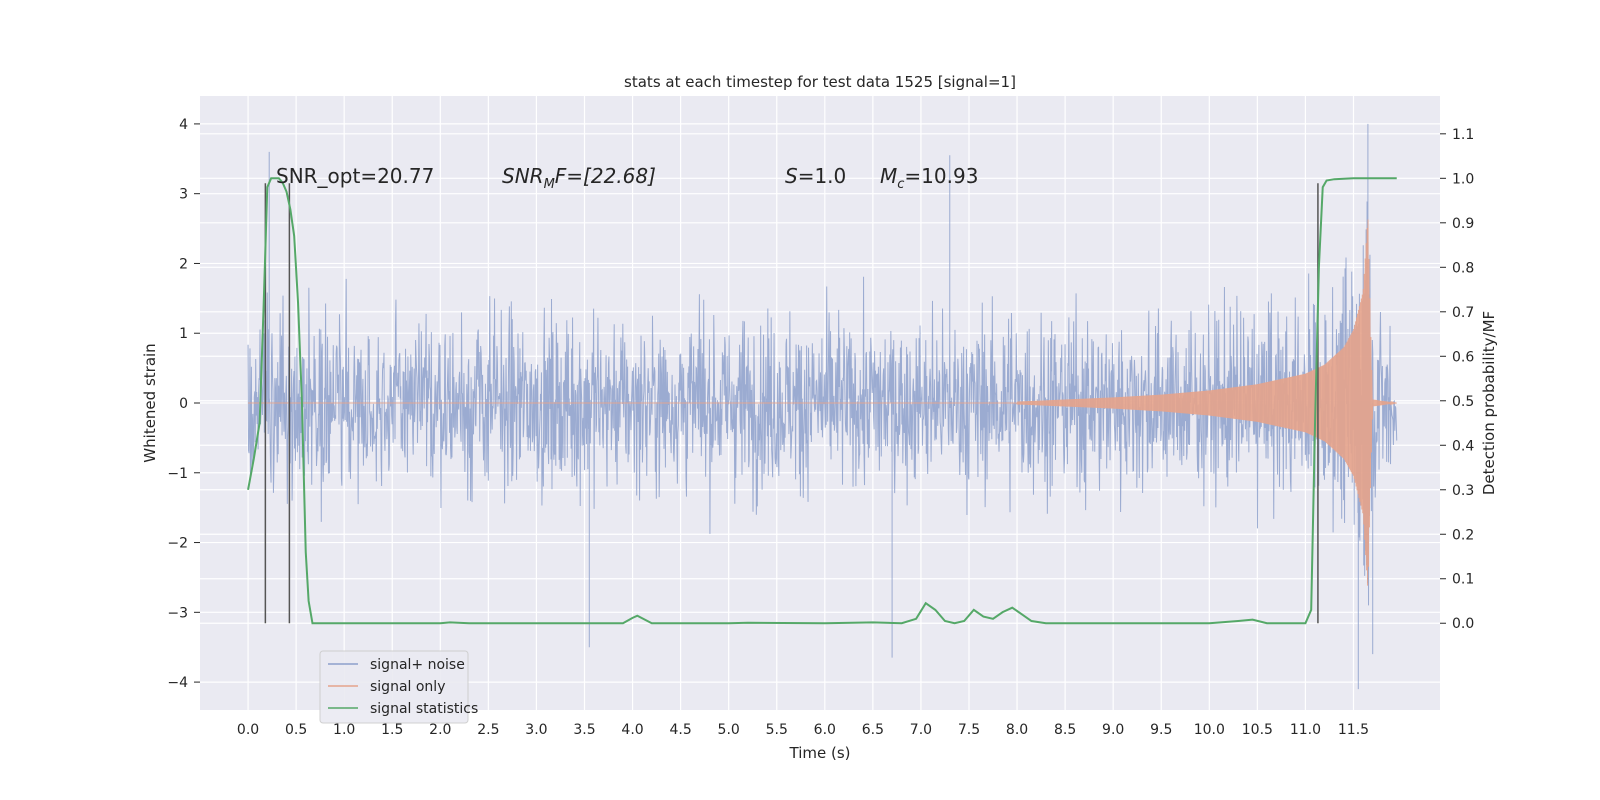 The image size is (1600, 800). Describe the element at coordinates (680, 730) in the screenshot. I see `x-tick-label: 4.5` at that location.